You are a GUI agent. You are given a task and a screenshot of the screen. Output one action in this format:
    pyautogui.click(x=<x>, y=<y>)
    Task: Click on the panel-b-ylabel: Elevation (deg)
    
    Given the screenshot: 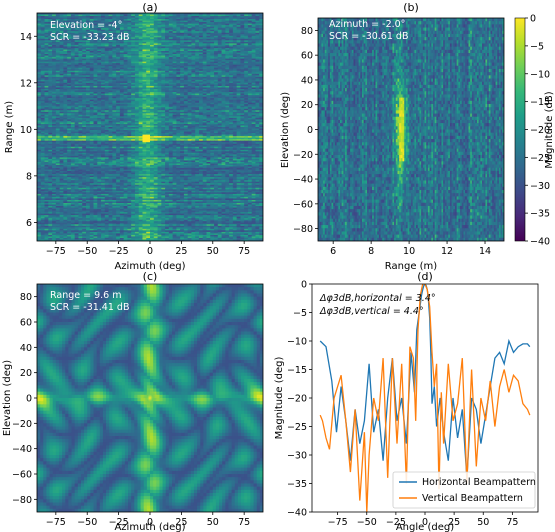 What is the action you would take?
    pyautogui.click(x=285, y=130)
    